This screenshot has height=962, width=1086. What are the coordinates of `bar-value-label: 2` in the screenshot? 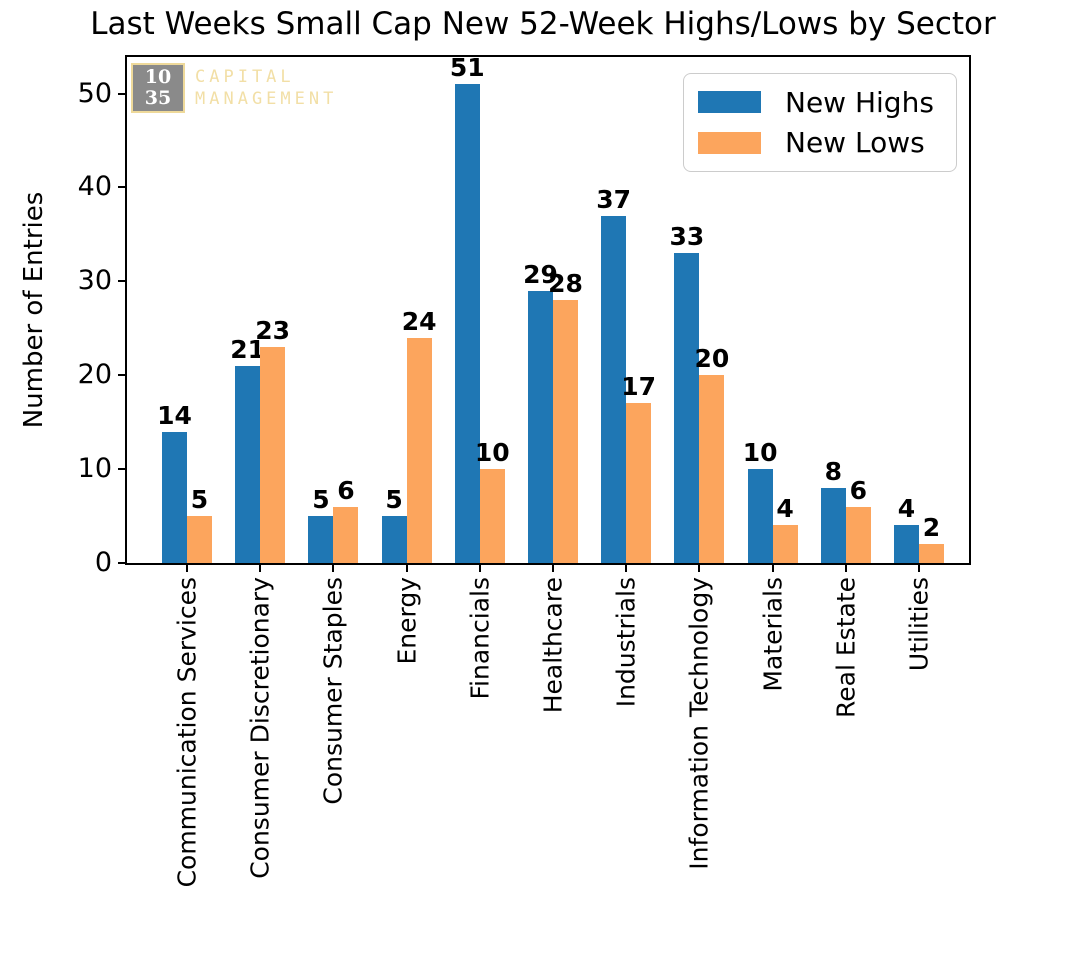 It's located at (931, 528).